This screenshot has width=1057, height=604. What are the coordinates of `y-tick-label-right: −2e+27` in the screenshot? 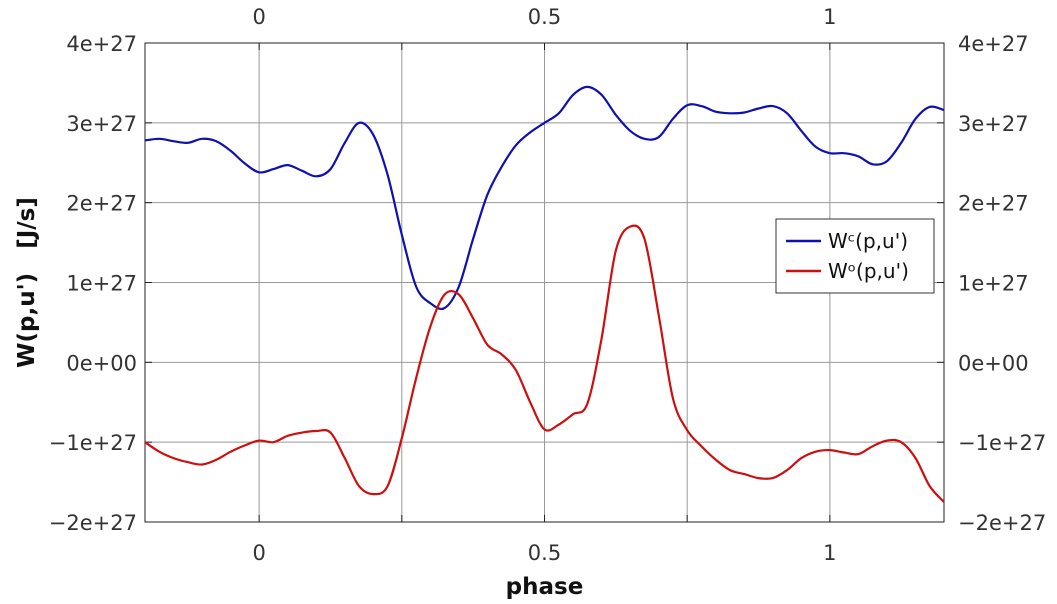 It's located at (1002, 523).